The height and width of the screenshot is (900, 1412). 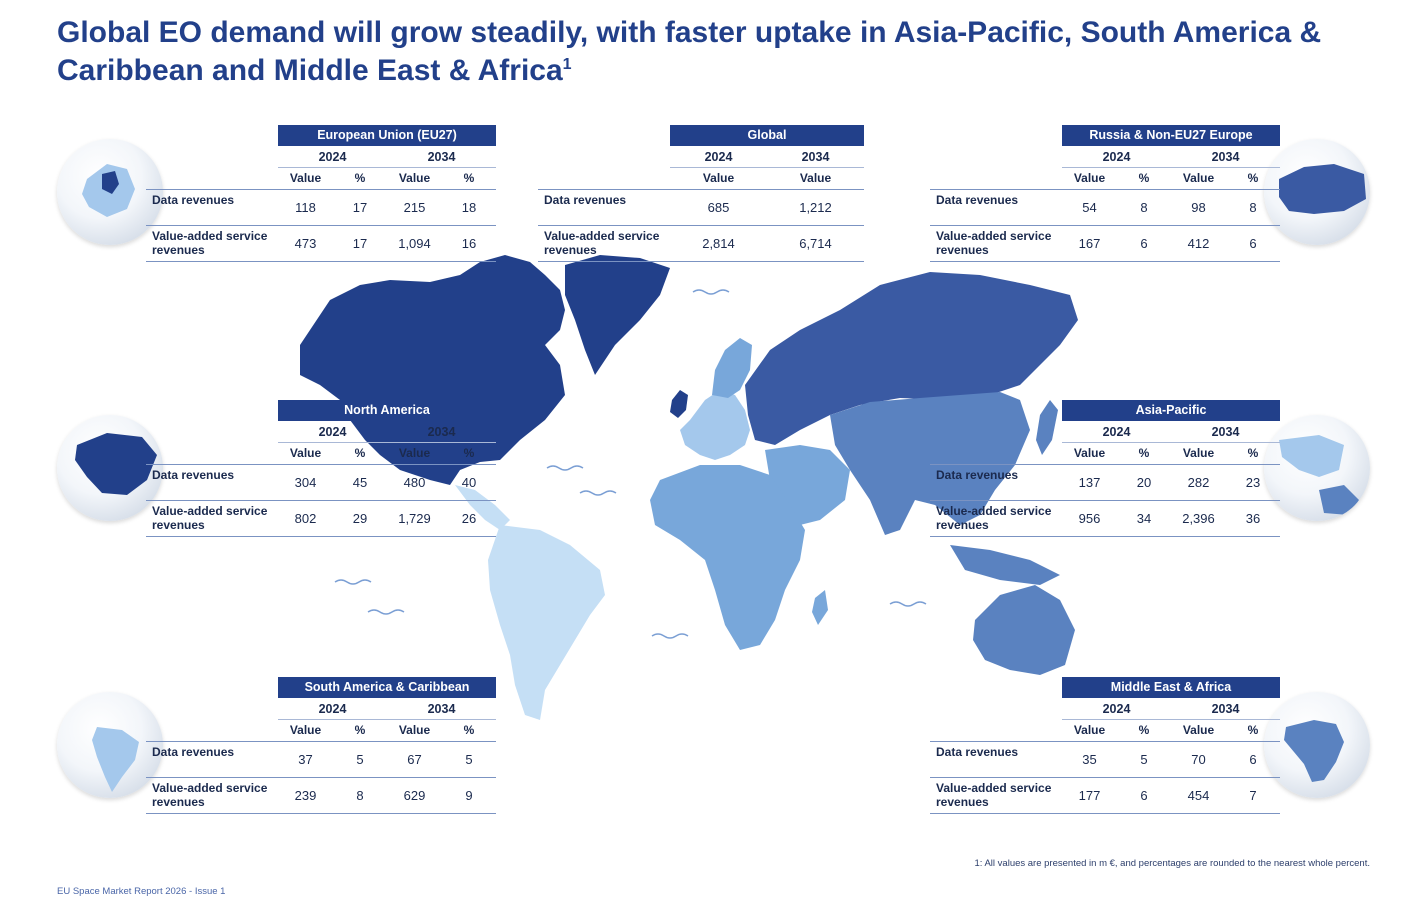 I want to click on cell-value: 137, so click(x=1089, y=482).